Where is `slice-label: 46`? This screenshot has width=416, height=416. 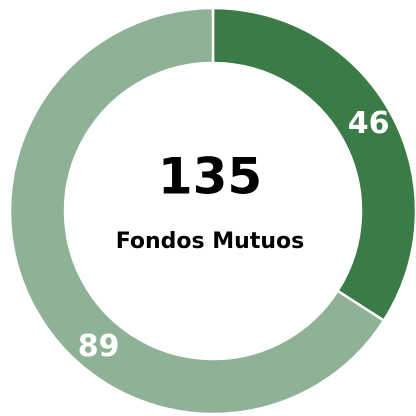
slice-label: 46 is located at coordinates (369, 123).